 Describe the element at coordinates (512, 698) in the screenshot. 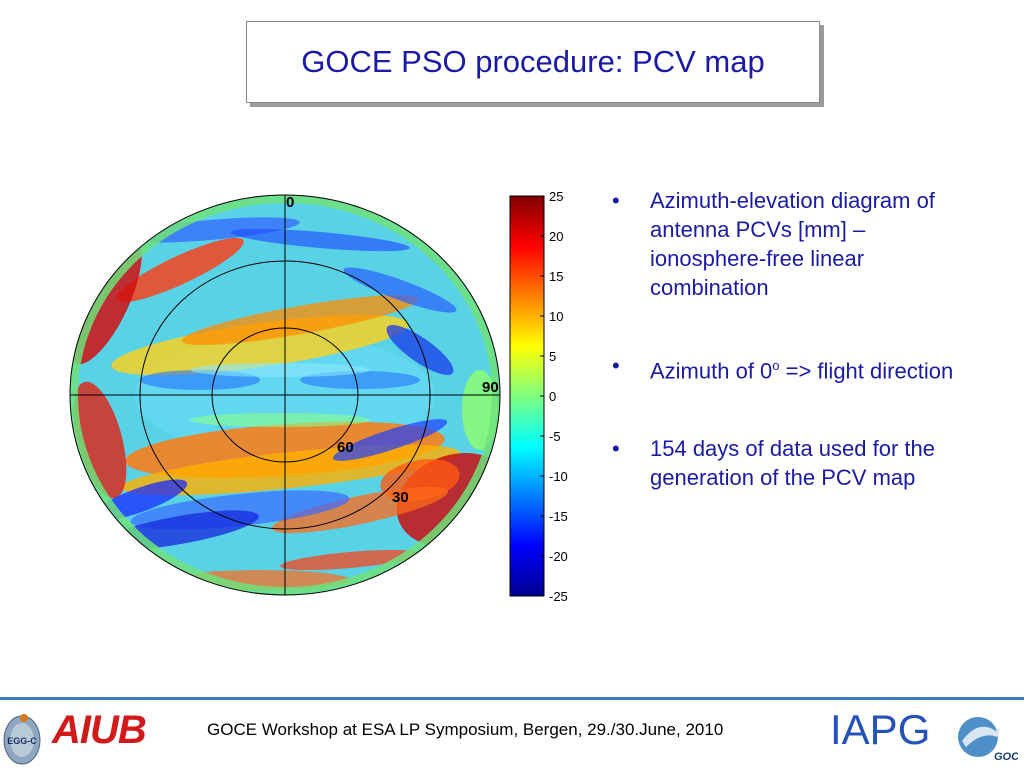

I see `footer-divider` at that location.